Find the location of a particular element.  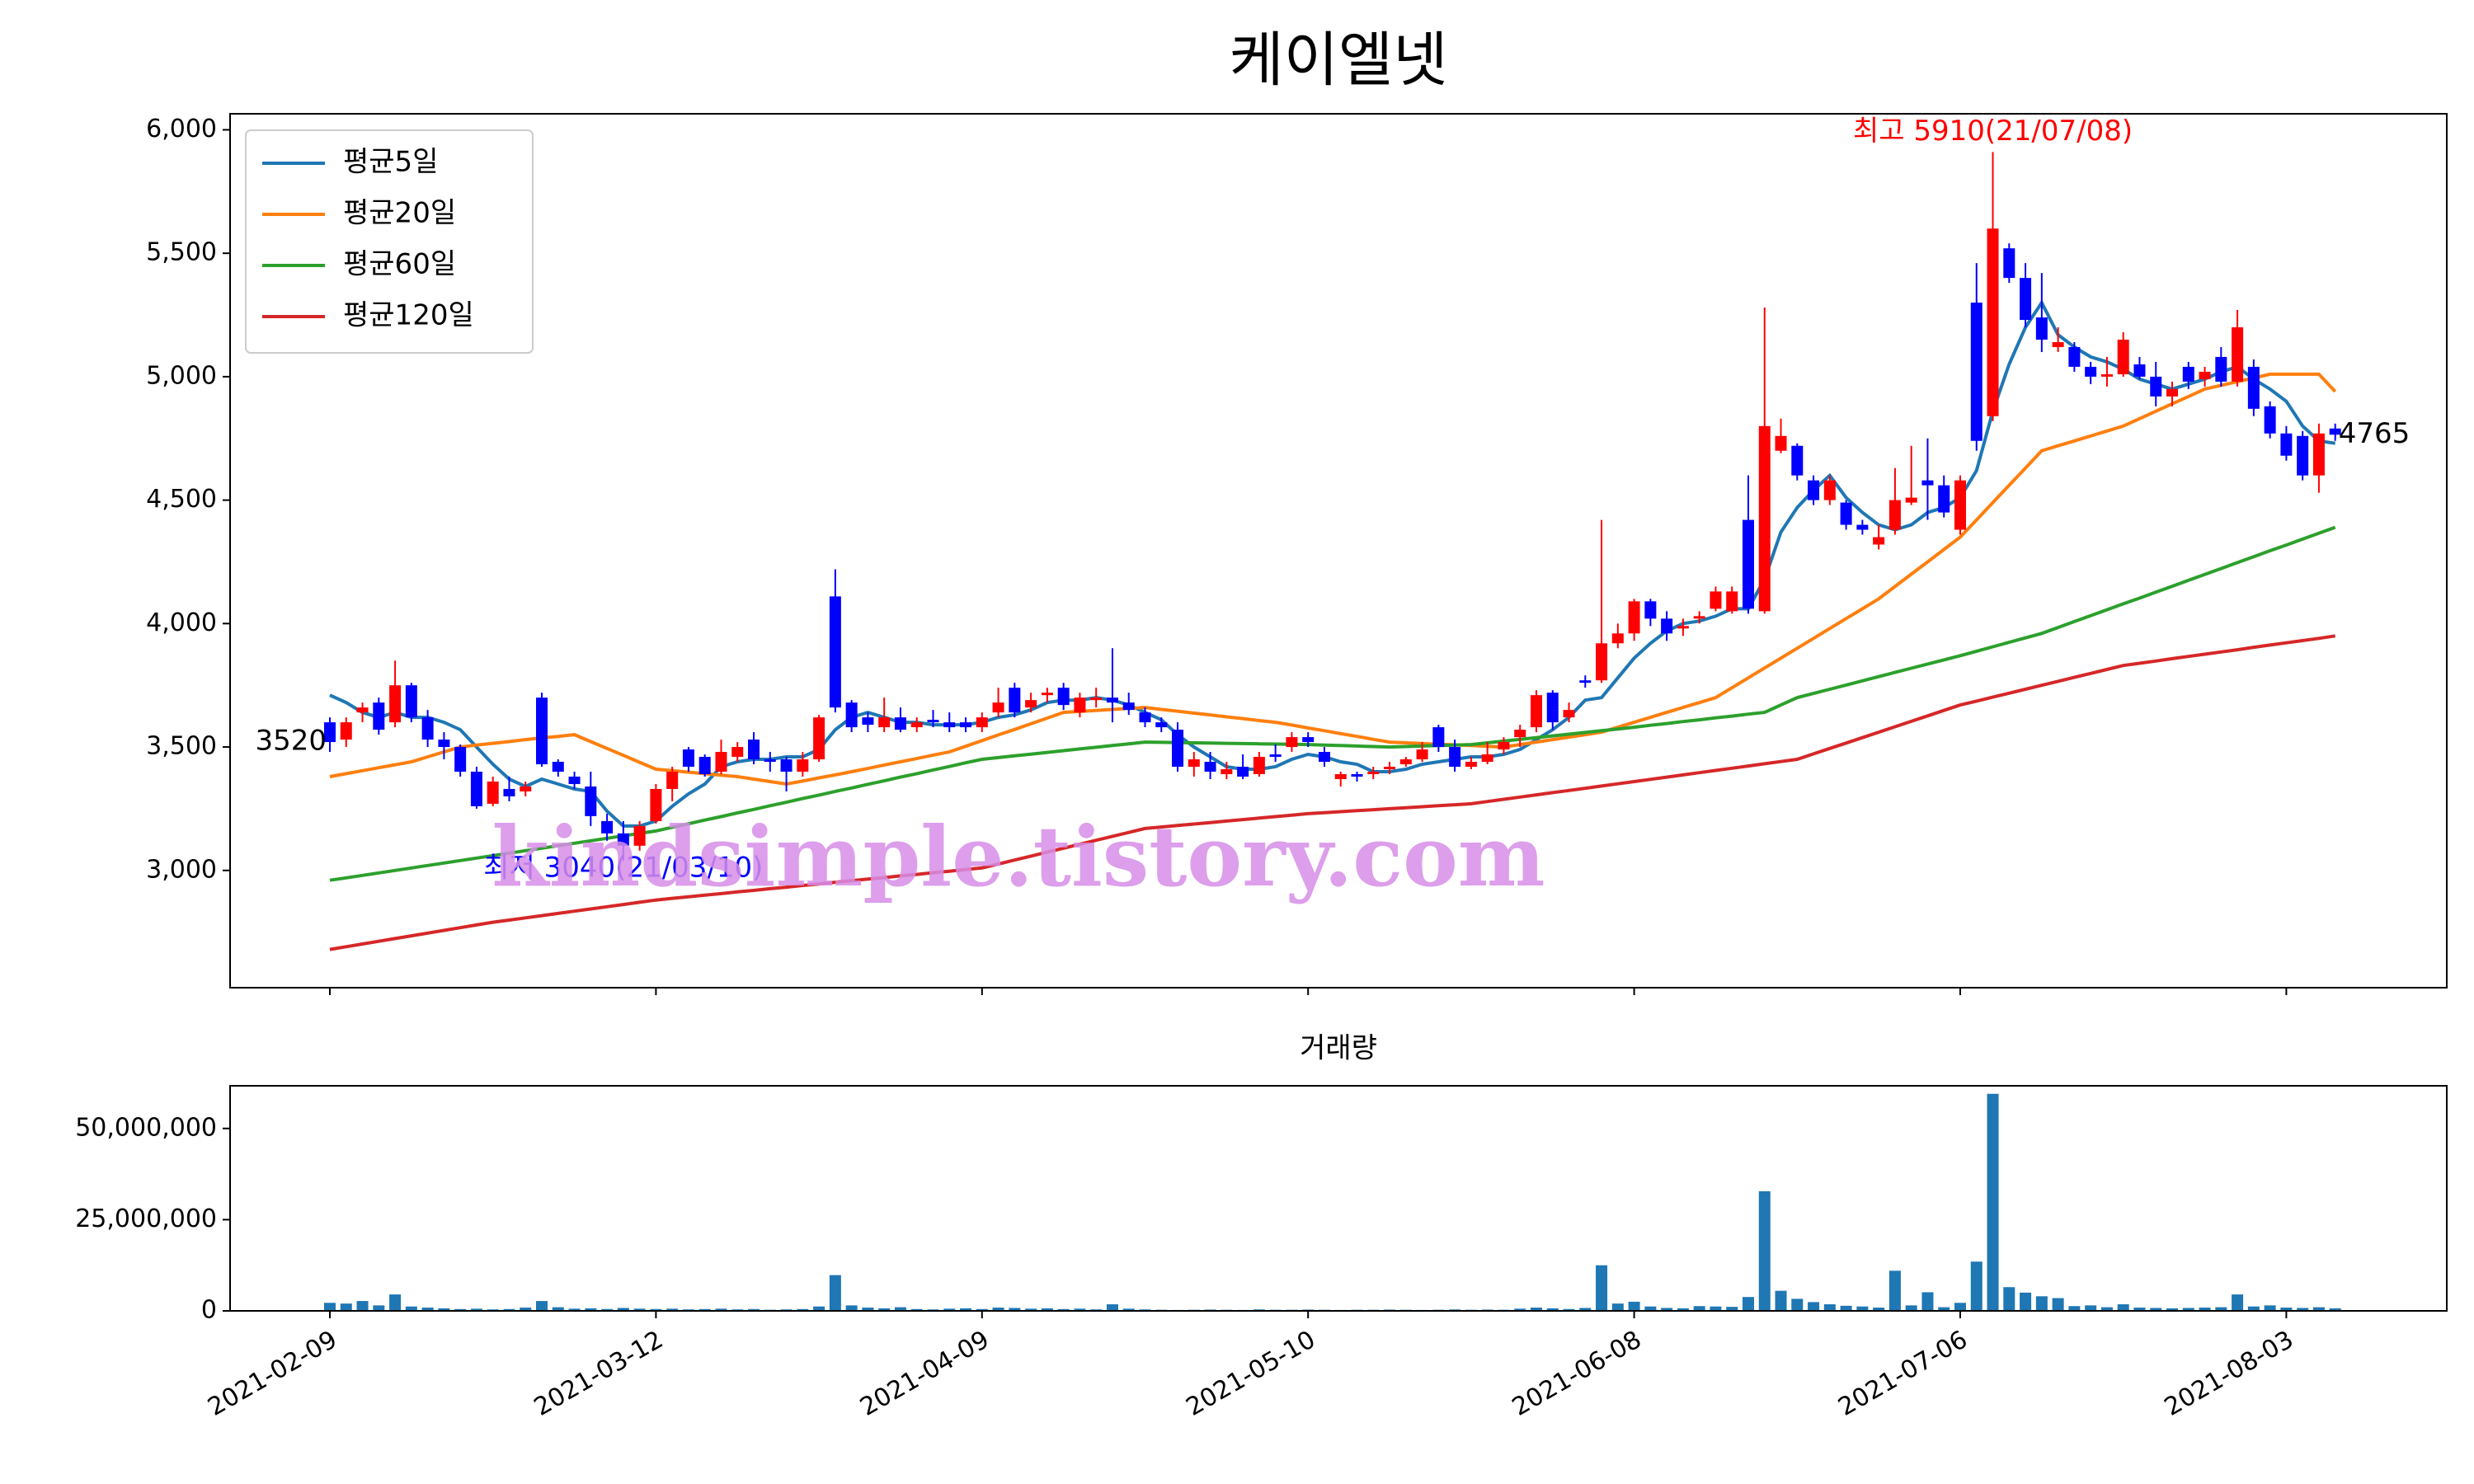

panel-title: 거래량 is located at coordinates (1338, 1048).